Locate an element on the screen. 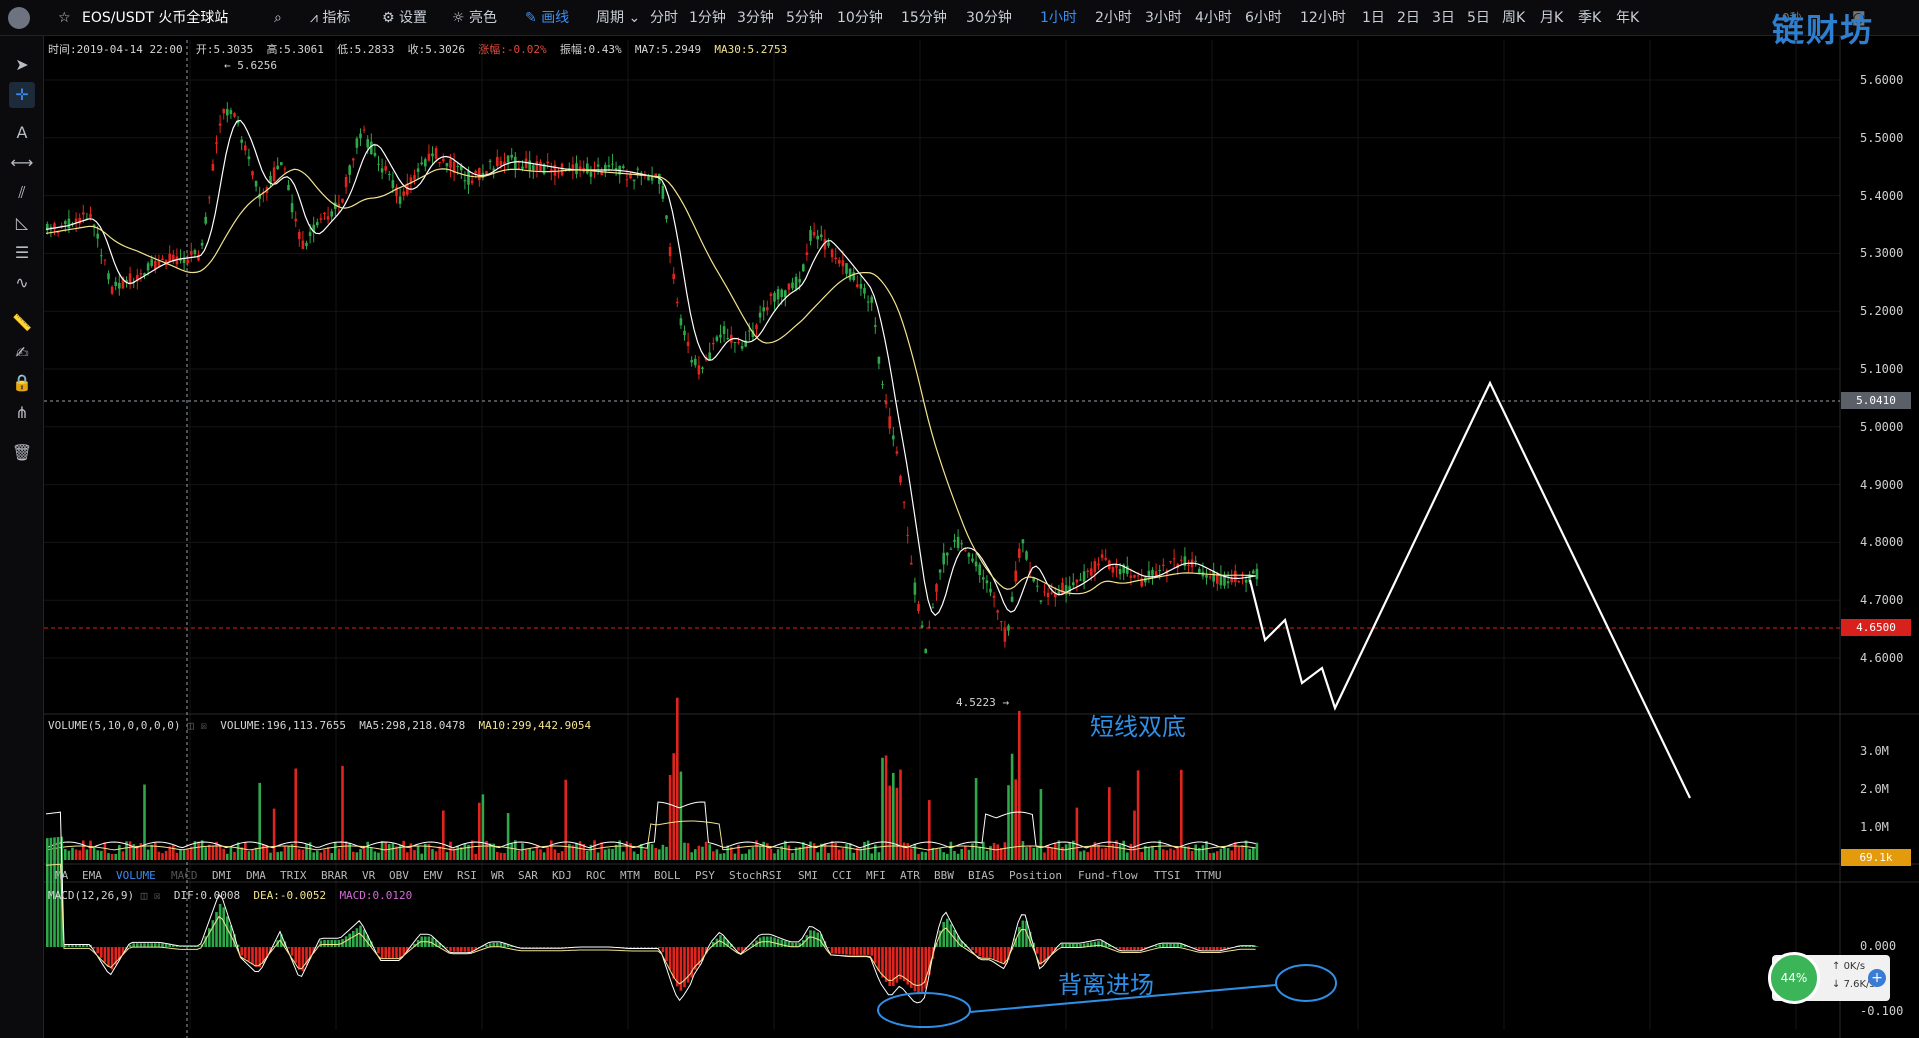 The image size is (1919, 1038). period-option: 6小时 is located at coordinates (1263, 18).